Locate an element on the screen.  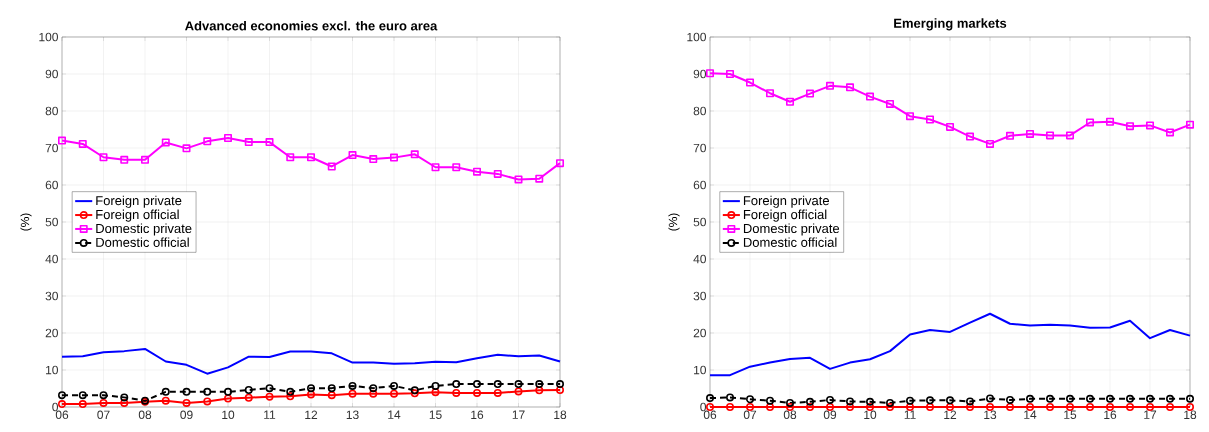
y-tick-label: 90 is located at coordinates (52, 74).